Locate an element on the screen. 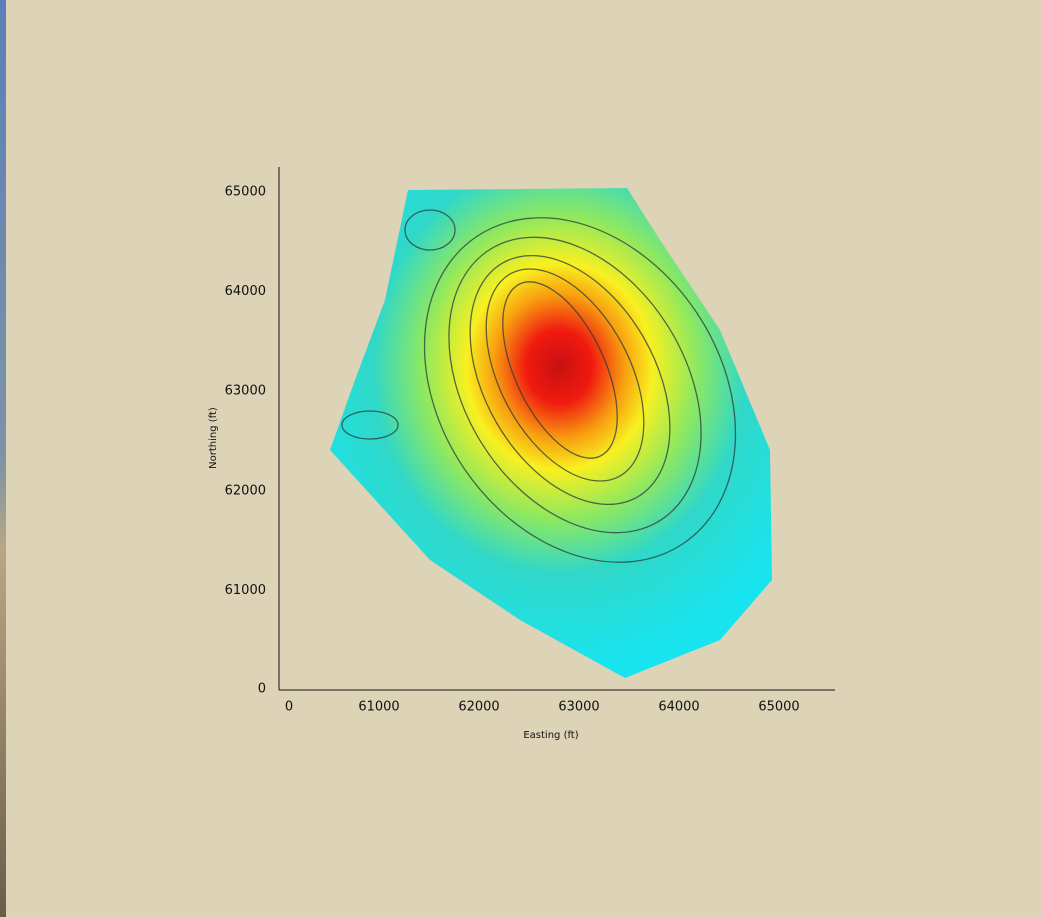 This screenshot has width=1042, height=917. x-tick-label: 62000 is located at coordinates (478, 707).